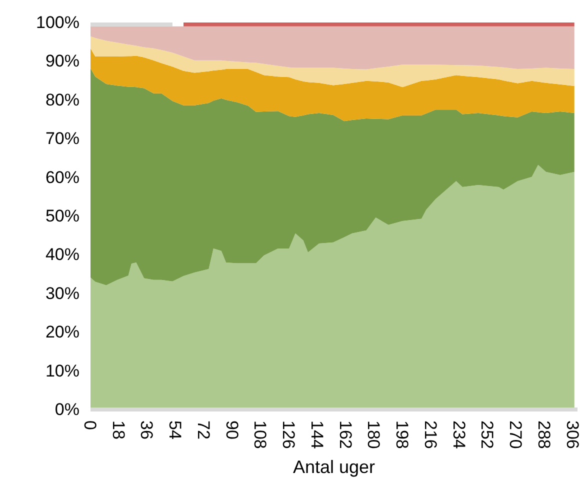 This screenshot has width=581, height=479. What do you see at coordinates (62, 370) in the screenshot?
I see `y-tick-label: 10%` at bounding box center [62, 370].